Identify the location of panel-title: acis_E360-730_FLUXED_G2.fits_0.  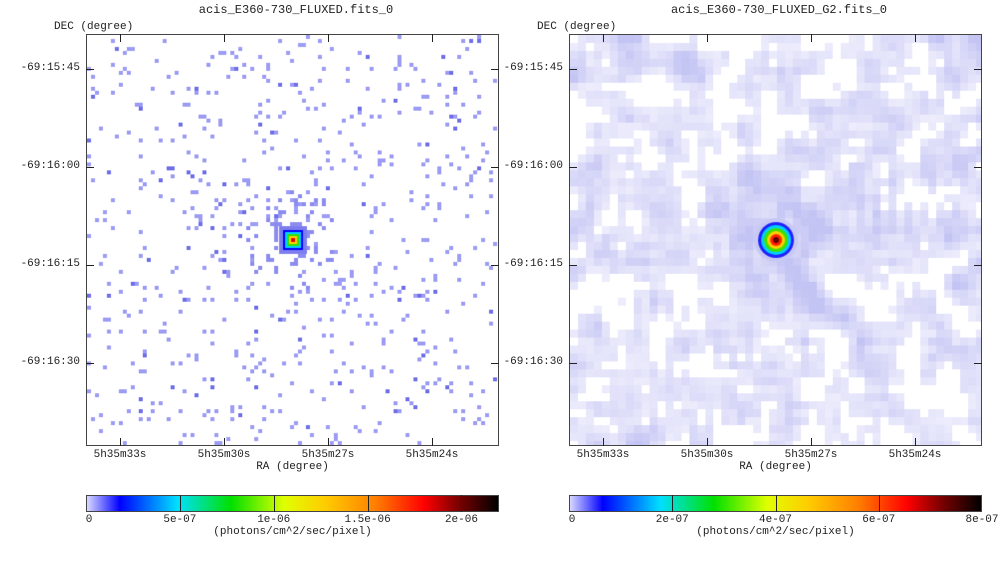
(779, 10).